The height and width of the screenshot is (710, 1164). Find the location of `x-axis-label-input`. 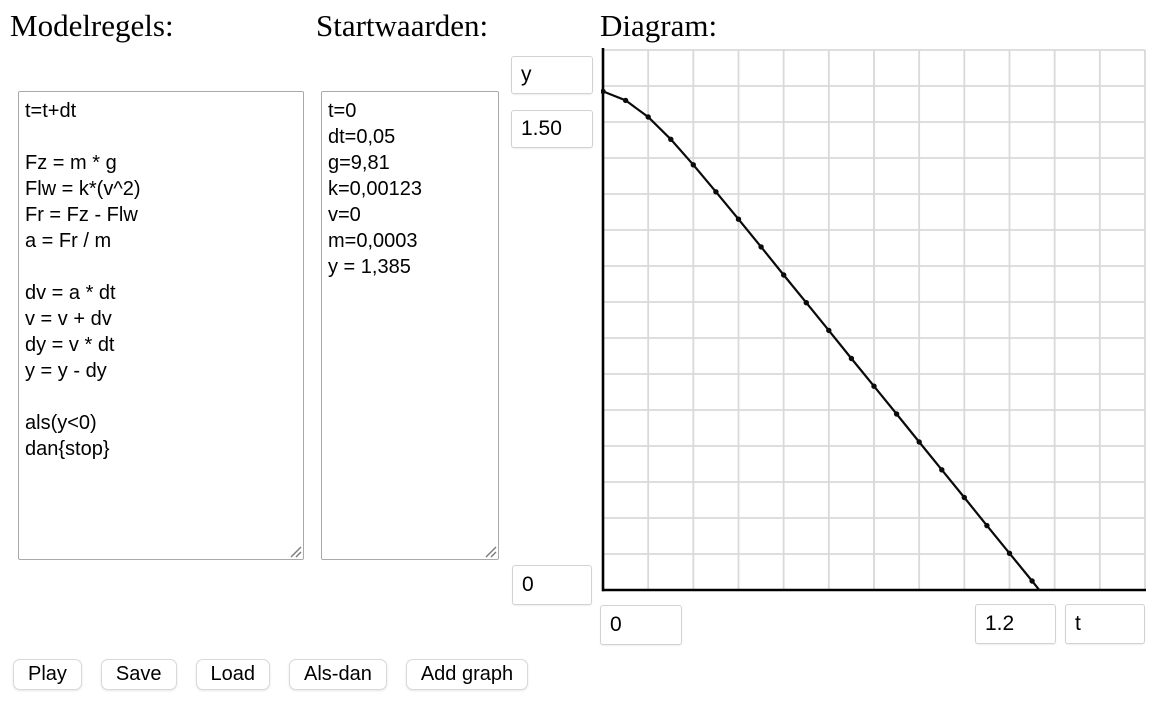

x-axis-label-input is located at coordinates (1105, 624).